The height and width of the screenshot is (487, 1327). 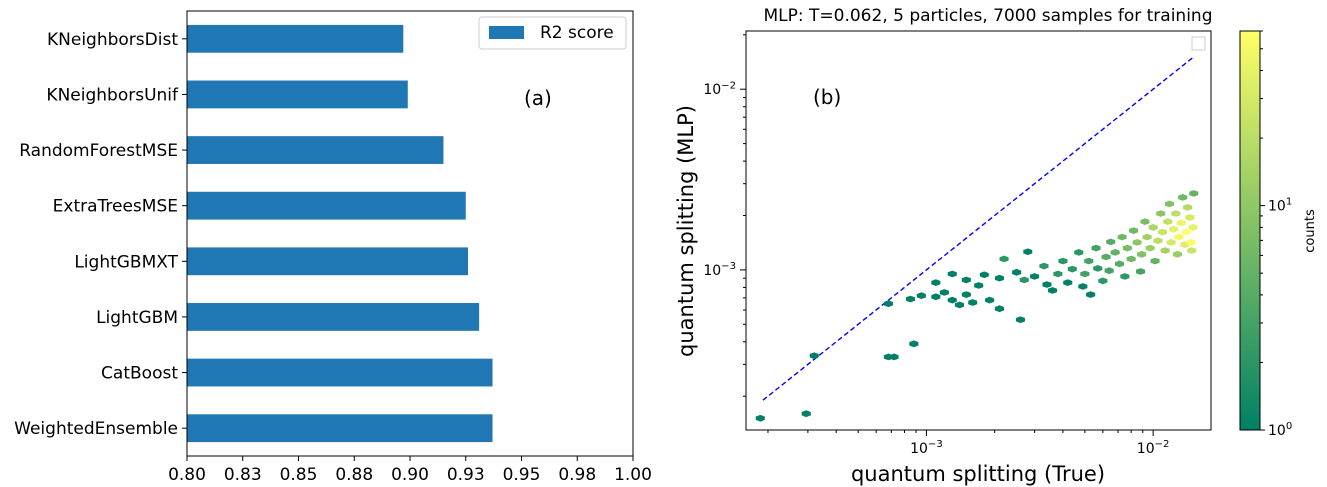 I want to click on bar-KNeighborsDist, so click(x=295, y=38).